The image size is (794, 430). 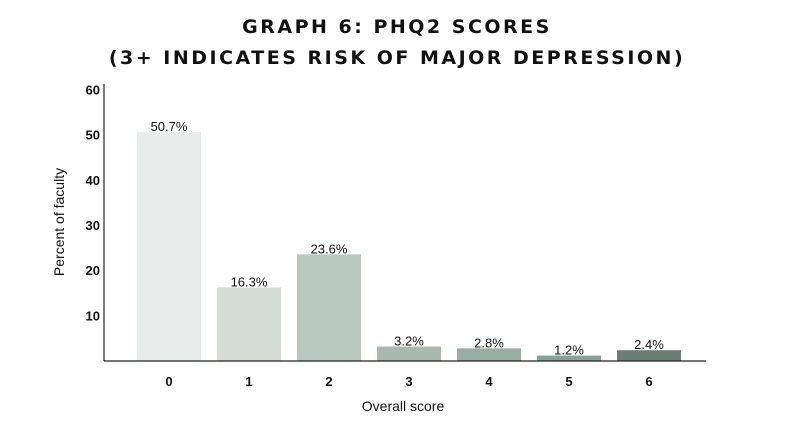 I want to click on y-tick-label-40: 40, so click(x=93, y=180).